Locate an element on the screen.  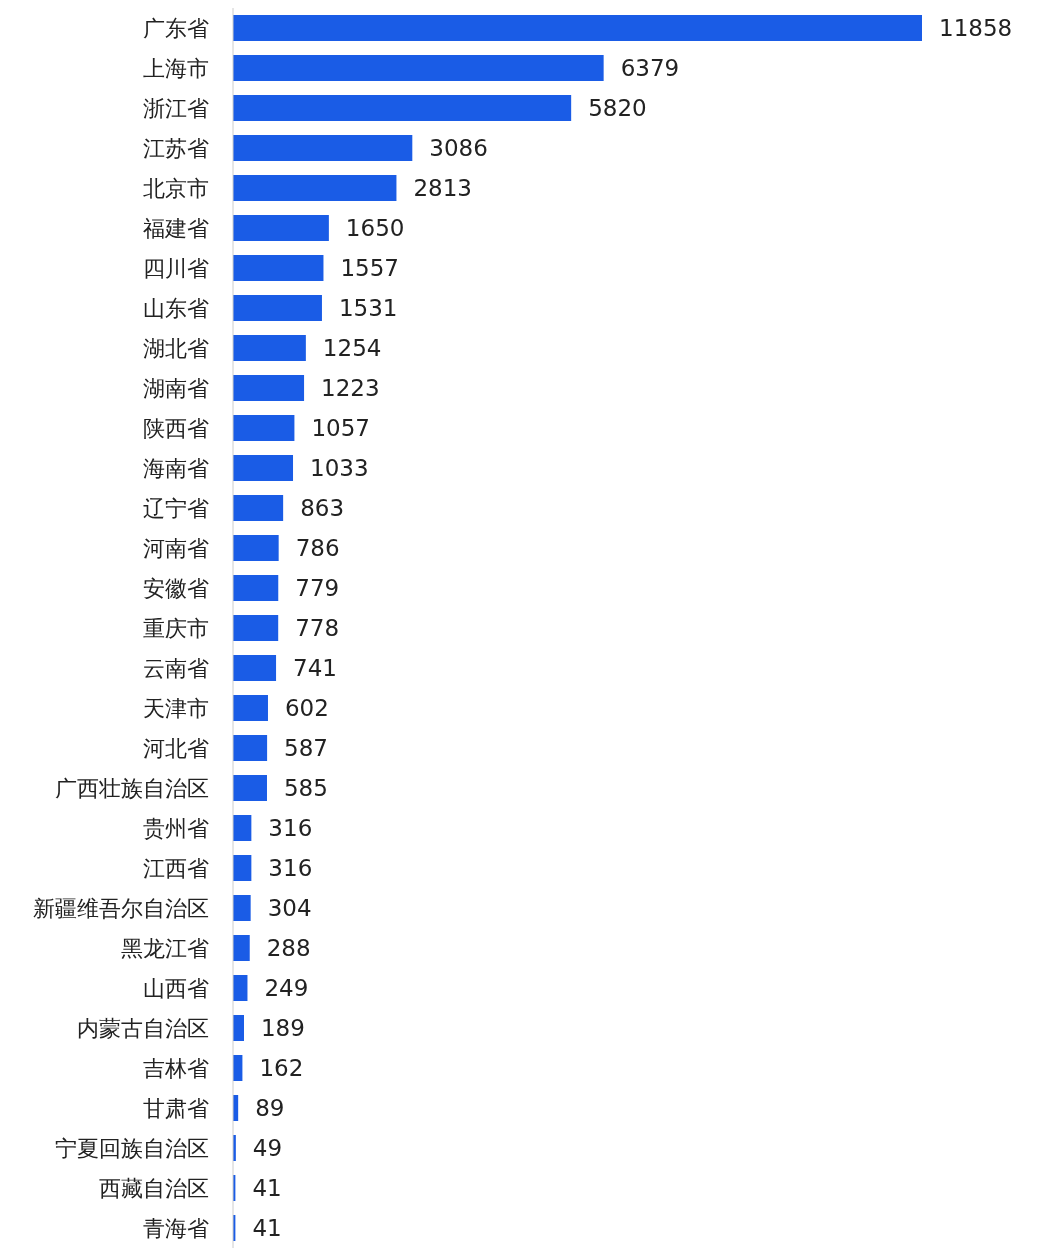
y-tick-label: 重庆市 is located at coordinates (176, 628).